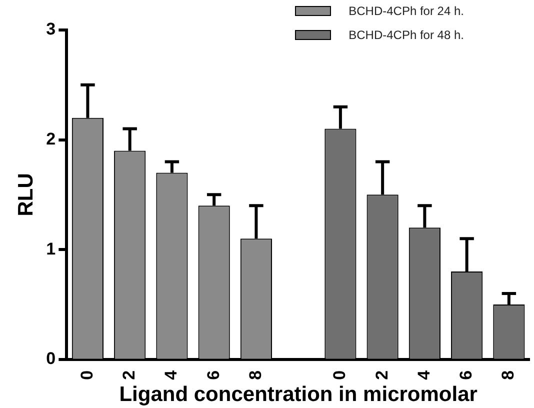 Image resolution: width=534 pixels, height=408 pixels. I want to click on y-tick-label: 1, so click(51, 248).